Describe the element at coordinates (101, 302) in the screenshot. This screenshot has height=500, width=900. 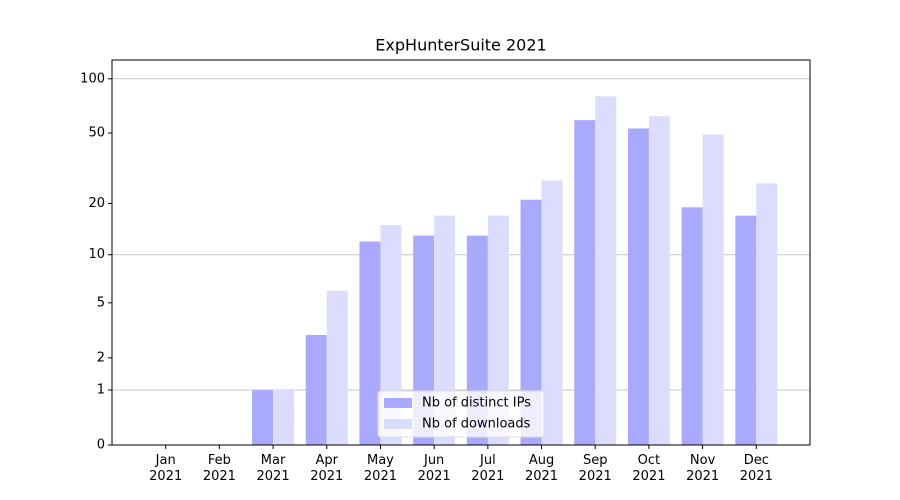
I see `y-tick-label: 5` at that location.